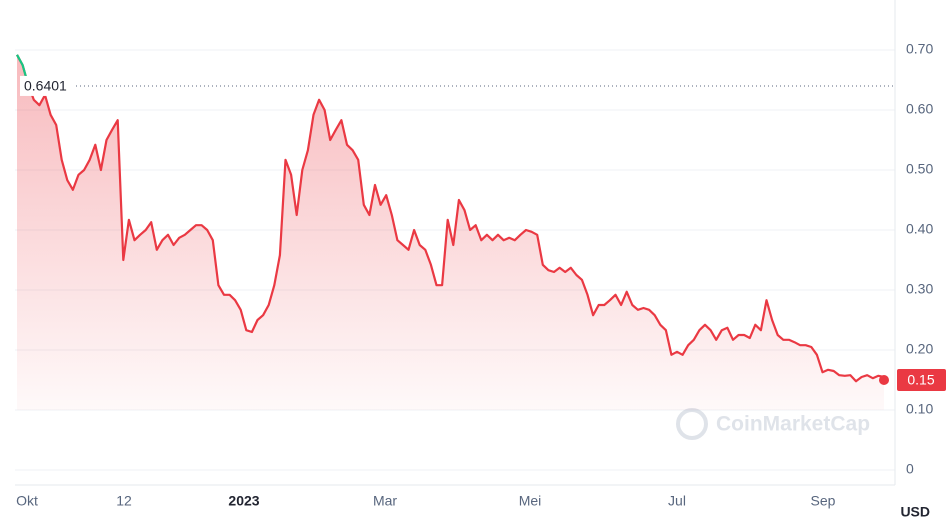 This screenshot has width=946, height=530. What do you see at coordinates (919, 289) in the screenshot?
I see `y-tick-label: 0.30` at bounding box center [919, 289].